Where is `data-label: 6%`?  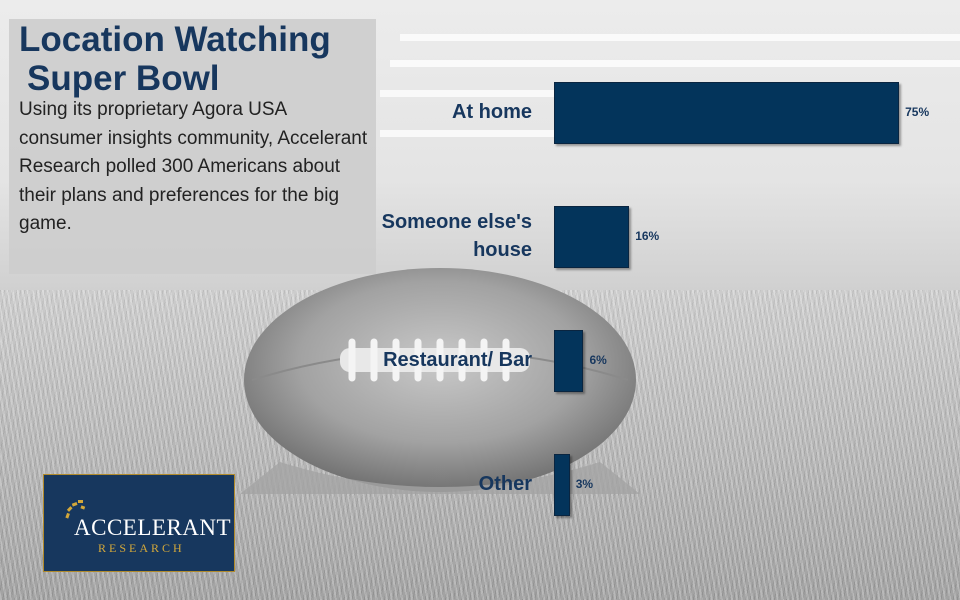 data-label: 6% is located at coordinates (598, 360).